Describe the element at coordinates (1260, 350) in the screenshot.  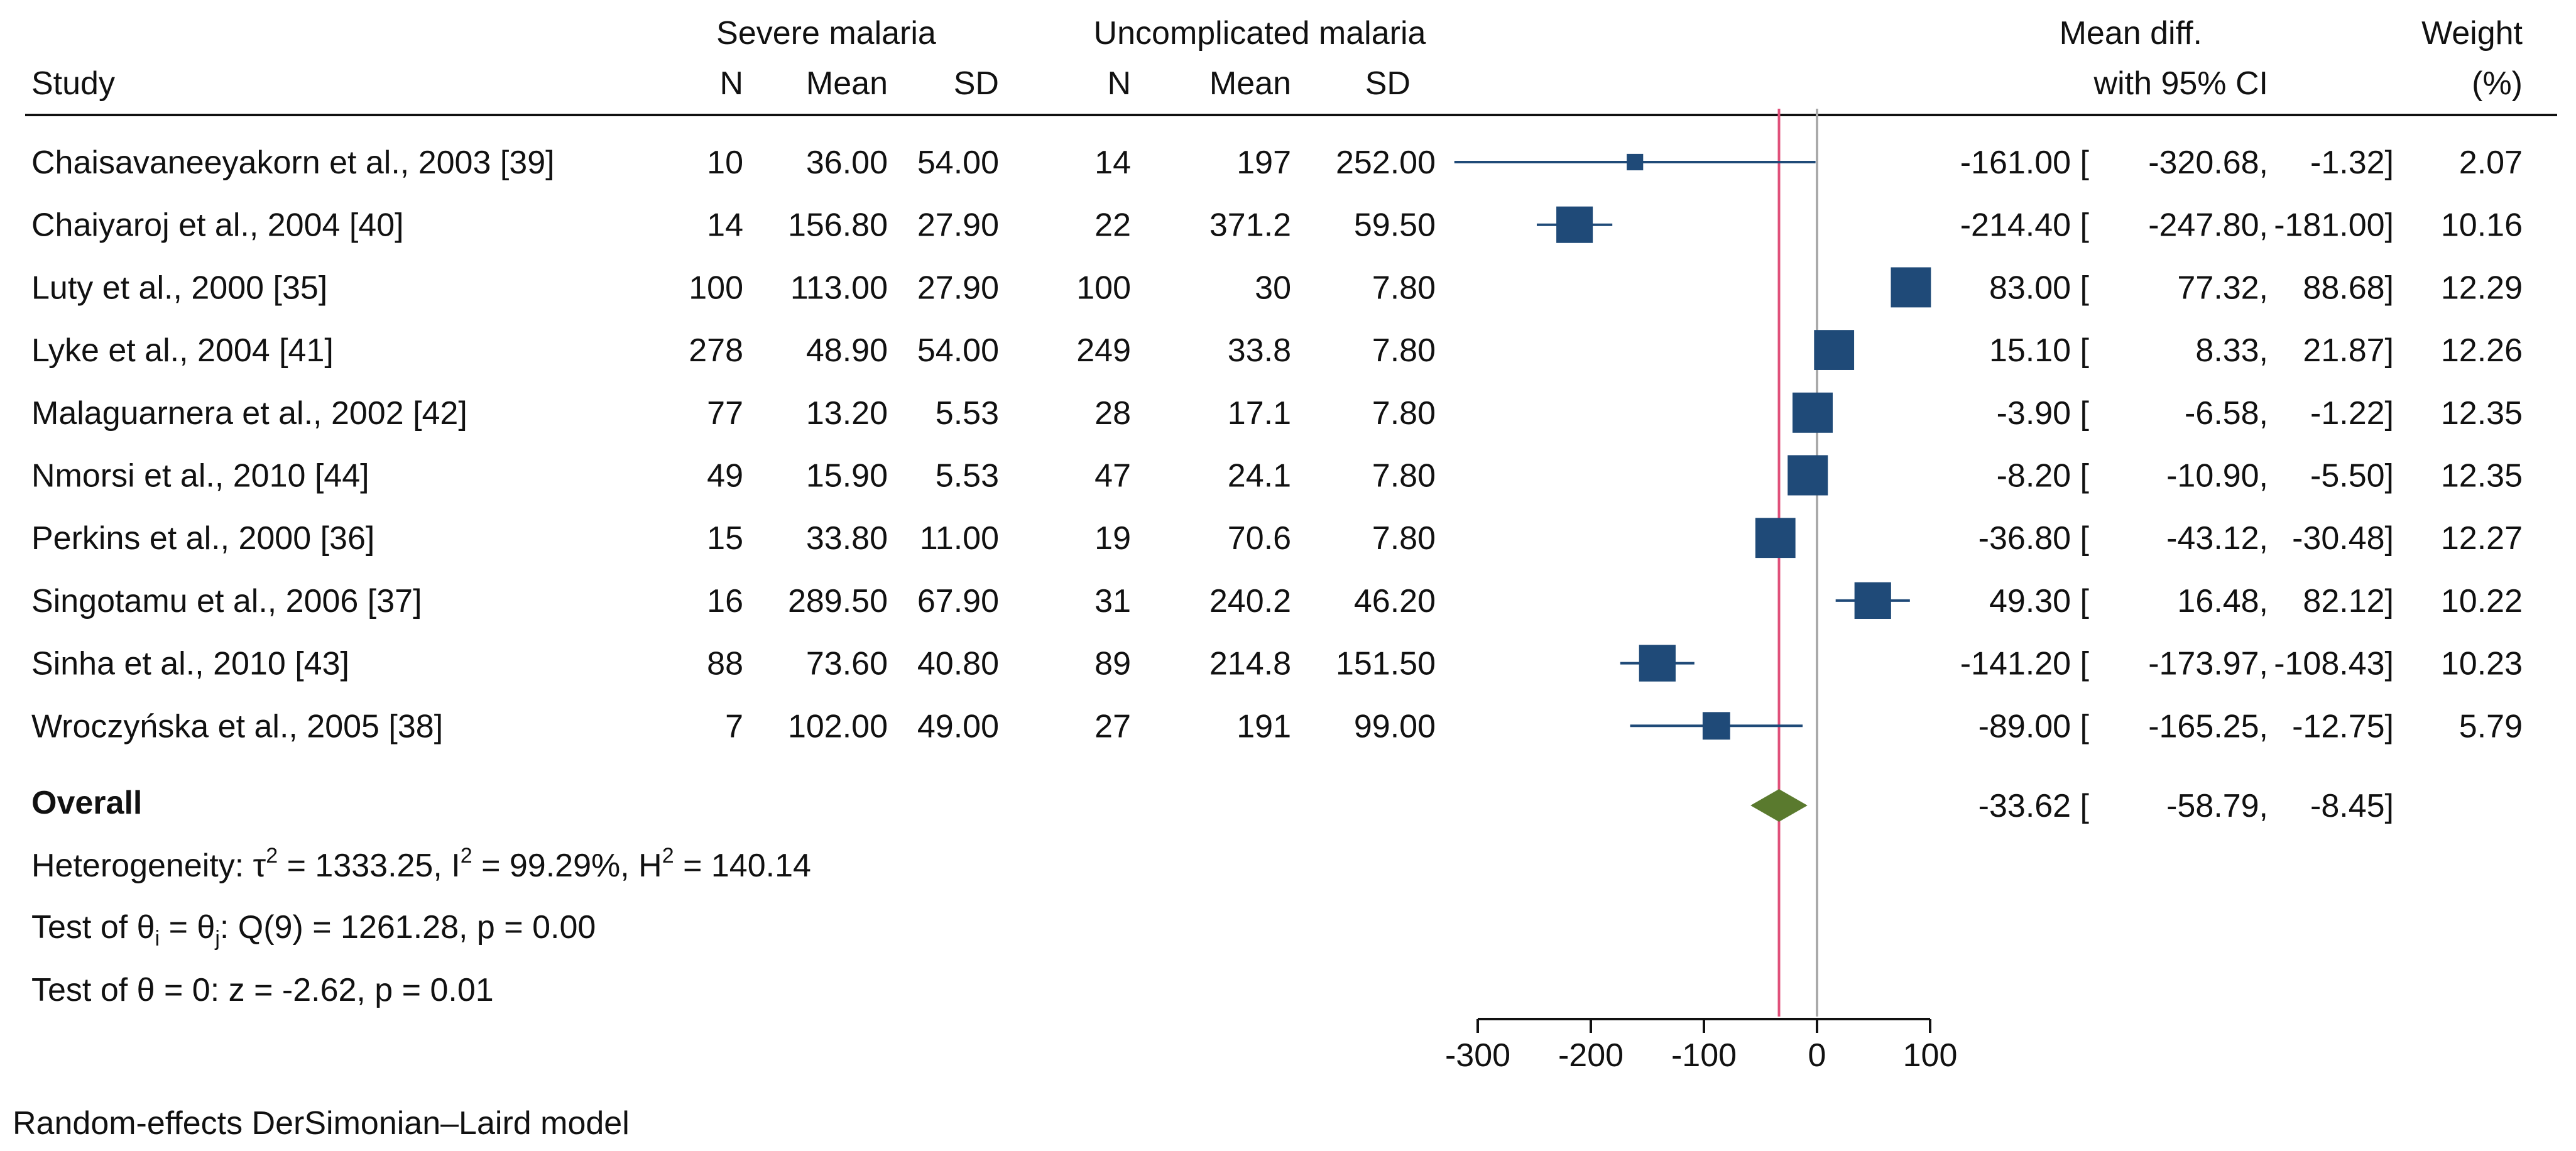
I see `cell-mean2: 33.8` at that location.